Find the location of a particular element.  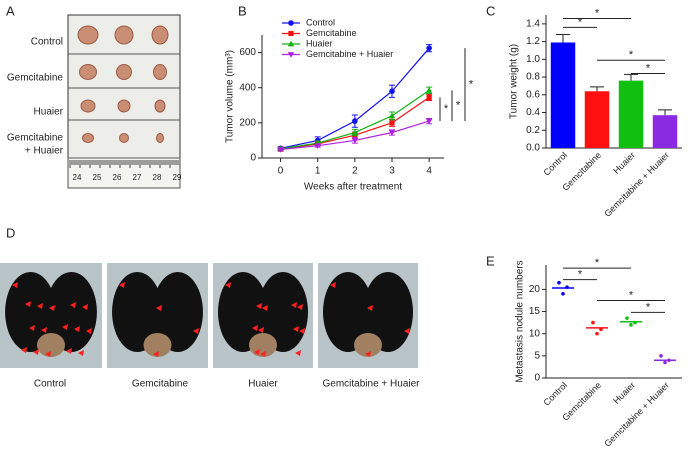

photo-caption: Gemcitabine is located at coordinates (160, 384).